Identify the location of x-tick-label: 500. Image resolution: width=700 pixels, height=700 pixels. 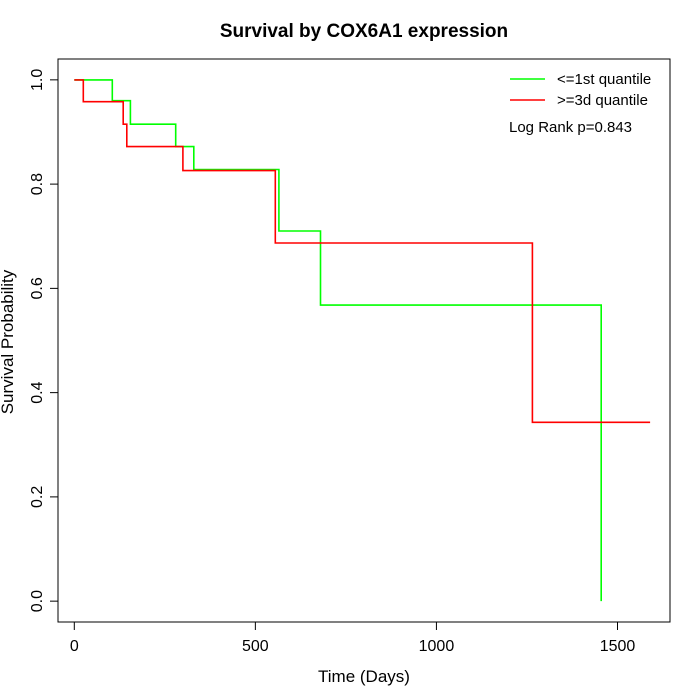
(255, 646).